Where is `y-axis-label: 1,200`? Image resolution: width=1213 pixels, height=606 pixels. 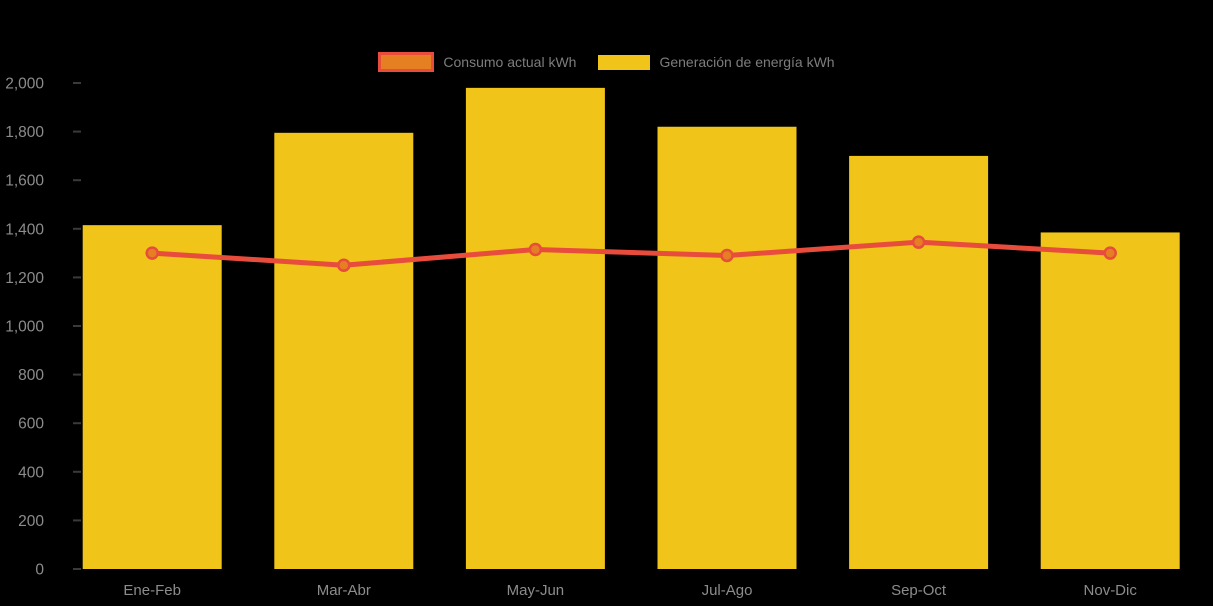
y-axis-label: 1,200 is located at coordinates (24, 278).